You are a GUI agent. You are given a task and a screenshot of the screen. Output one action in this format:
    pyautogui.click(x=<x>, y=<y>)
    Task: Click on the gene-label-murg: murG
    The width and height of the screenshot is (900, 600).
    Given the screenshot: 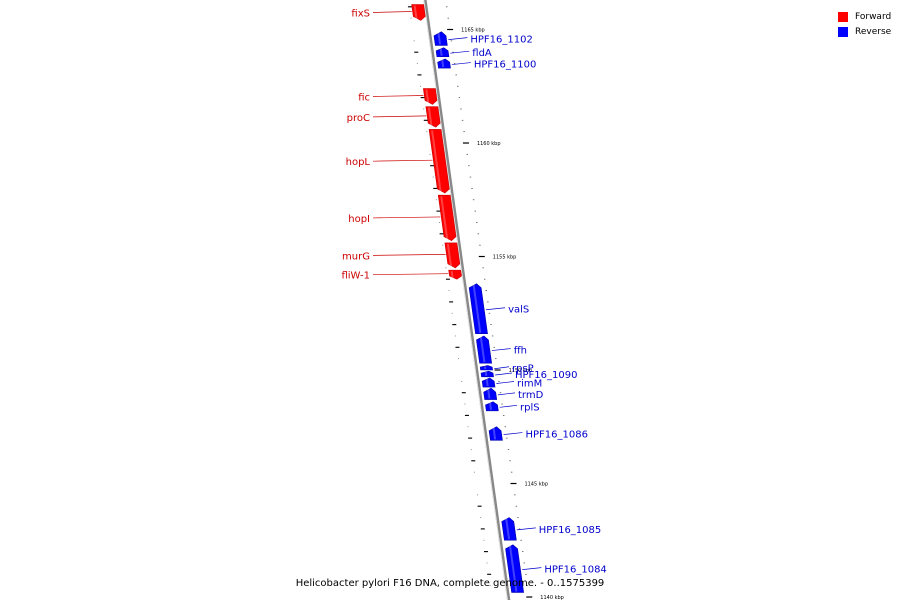 What is the action you would take?
    pyautogui.click(x=356, y=256)
    